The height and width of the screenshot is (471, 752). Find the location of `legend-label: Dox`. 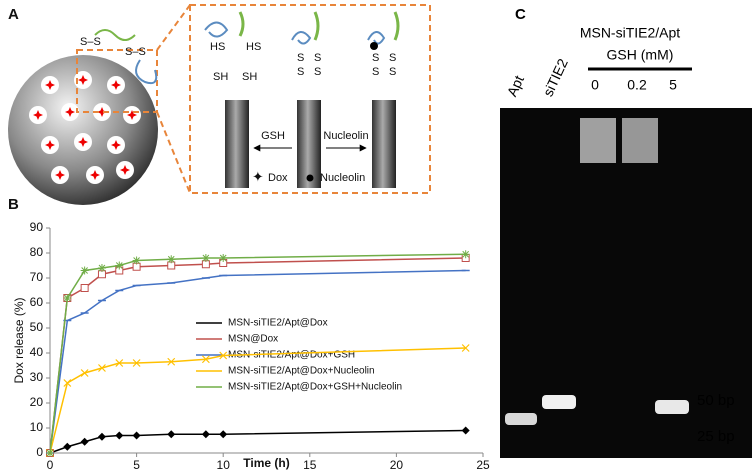

legend-label: Dox is located at coordinates (278, 178).